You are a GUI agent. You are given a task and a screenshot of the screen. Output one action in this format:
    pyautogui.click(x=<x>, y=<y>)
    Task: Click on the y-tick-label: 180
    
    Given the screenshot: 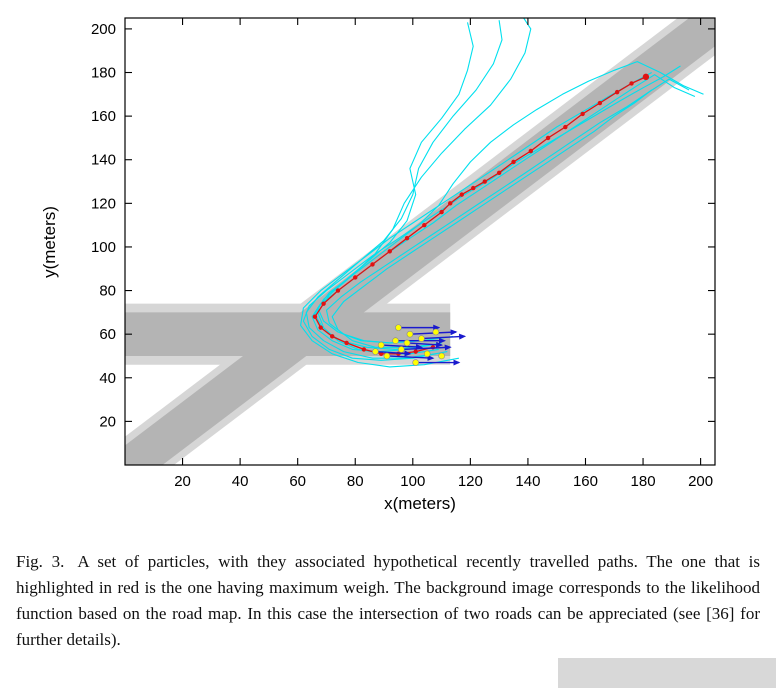 What is the action you would take?
    pyautogui.click(x=103, y=73)
    